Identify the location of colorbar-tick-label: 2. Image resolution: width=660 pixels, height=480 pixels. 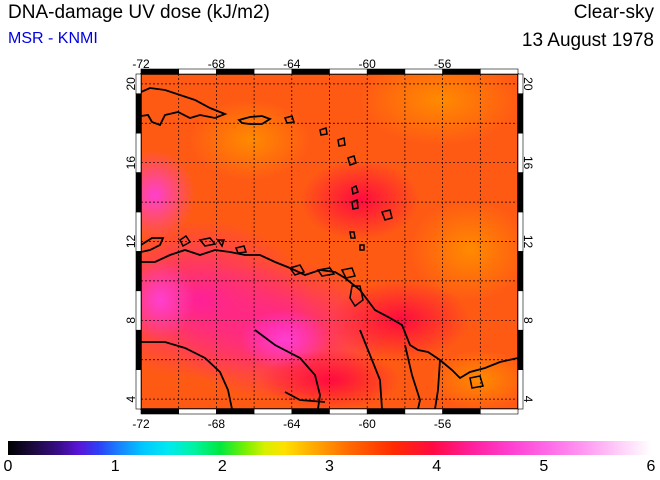
(222, 466).